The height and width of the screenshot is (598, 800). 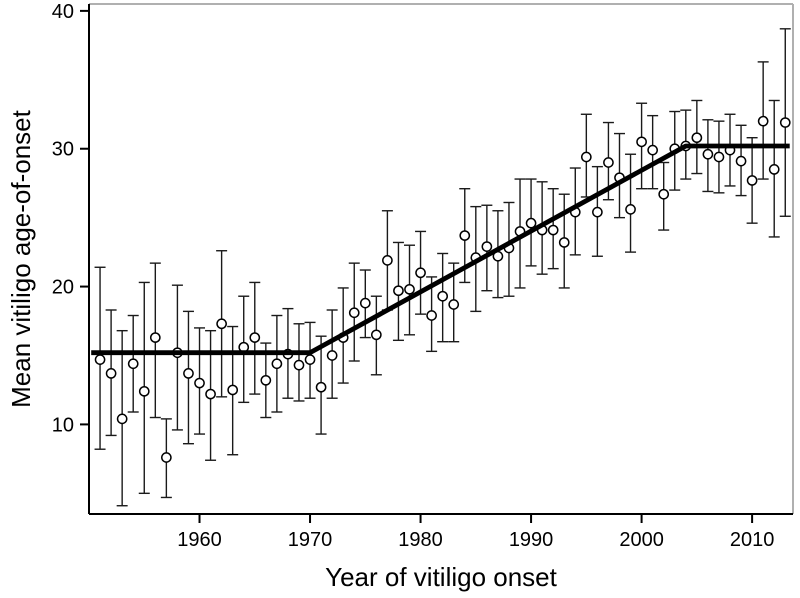 I want to click on y-tick-label: 40, so click(x=63, y=12).